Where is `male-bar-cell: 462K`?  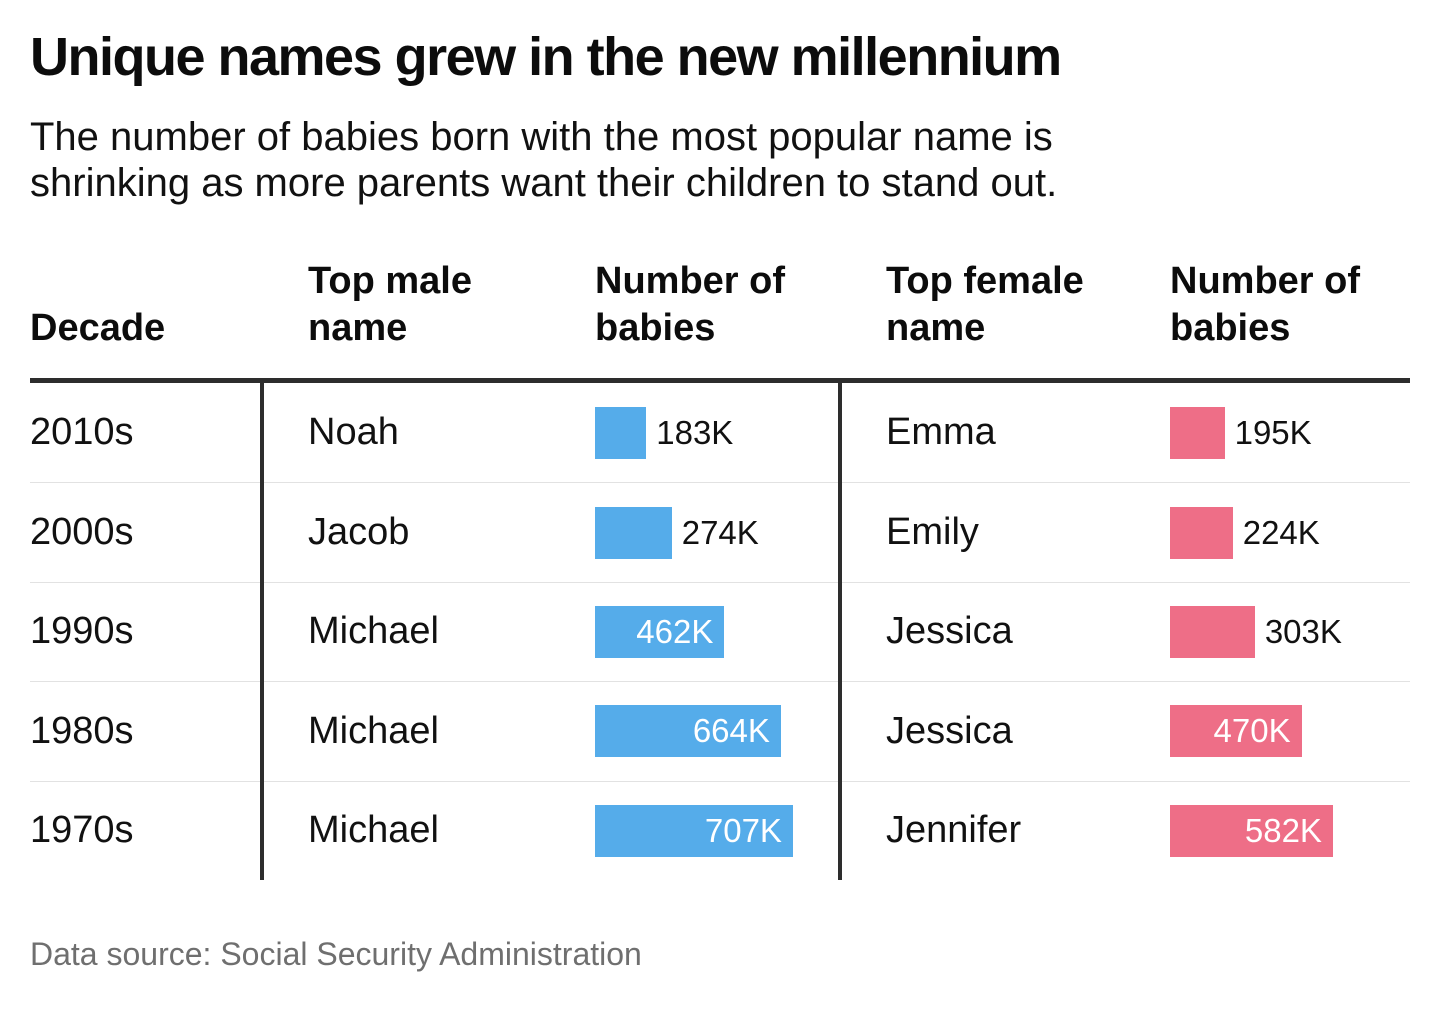 male-bar-cell: 462K is located at coordinates (716, 632).